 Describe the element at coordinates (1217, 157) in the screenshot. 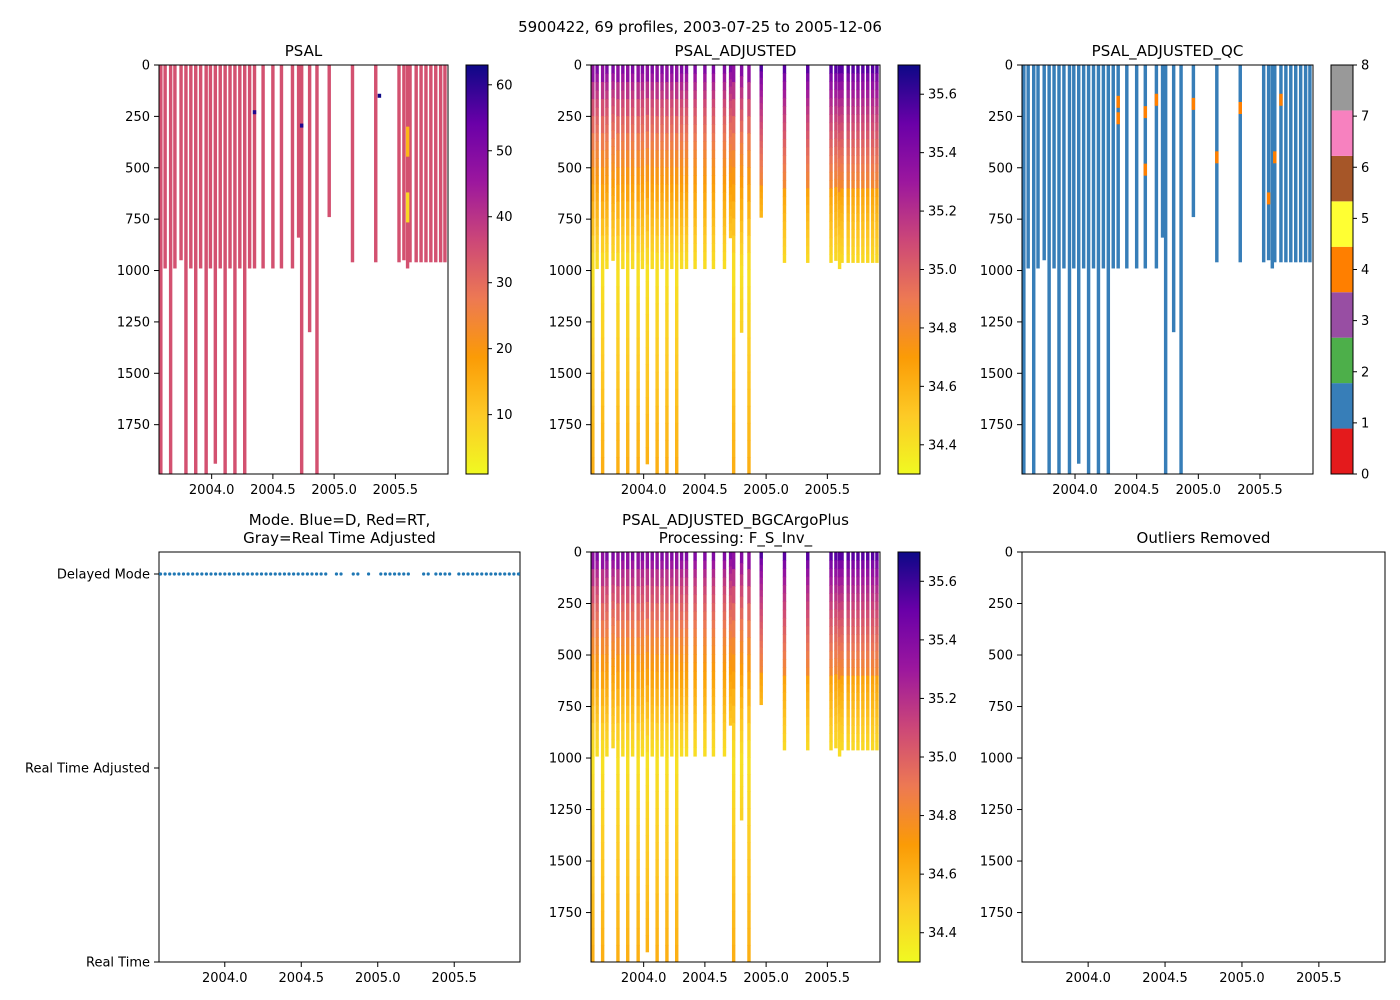

I see `qc-bad-cell` at that location.